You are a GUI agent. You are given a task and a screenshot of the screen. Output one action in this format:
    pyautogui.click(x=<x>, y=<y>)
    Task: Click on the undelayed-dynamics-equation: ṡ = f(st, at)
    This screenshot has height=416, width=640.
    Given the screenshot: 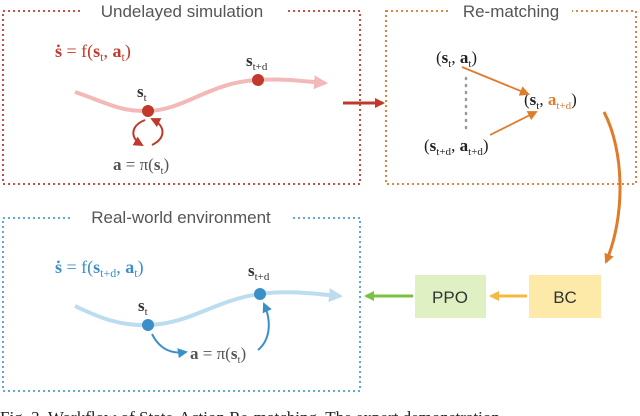 What is the action you would take?
    pyautogui.click(x=93, y=52)
    